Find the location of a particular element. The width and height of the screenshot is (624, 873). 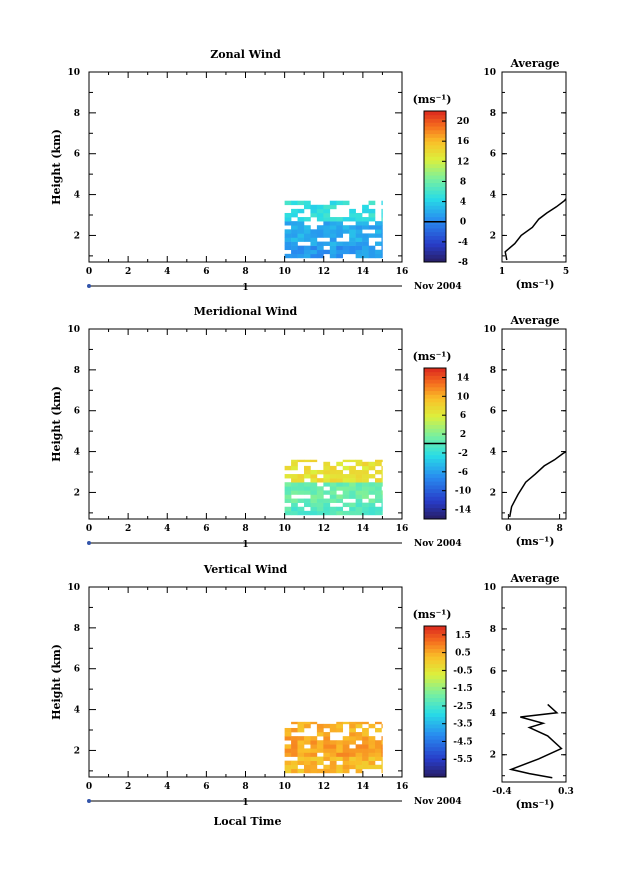

average-y-tick-label: 4 is located at coordinates (493, 196).